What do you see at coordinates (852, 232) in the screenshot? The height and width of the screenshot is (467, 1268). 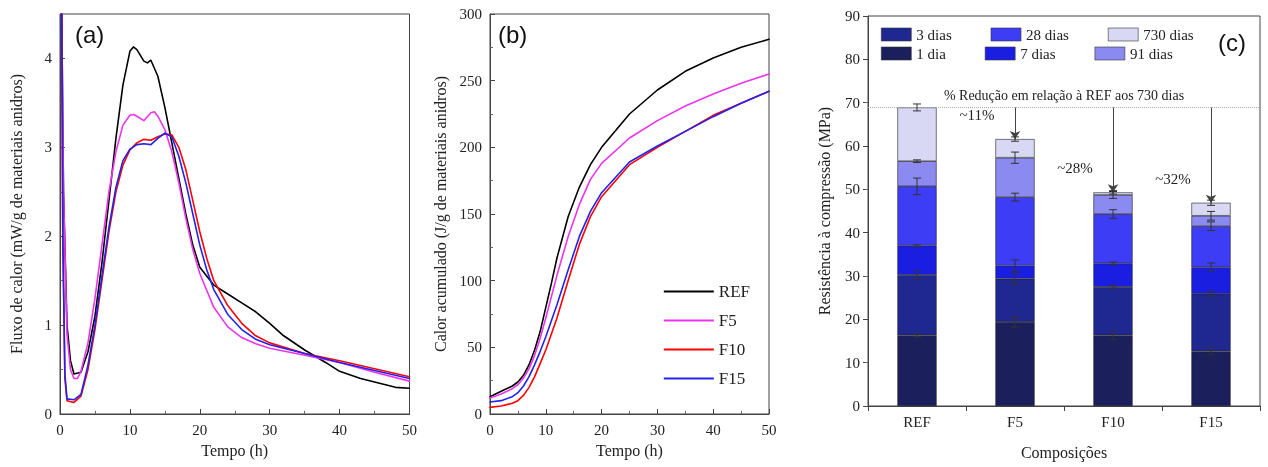 I see `y-tick-label: 40` at bounding box center [852, 232].